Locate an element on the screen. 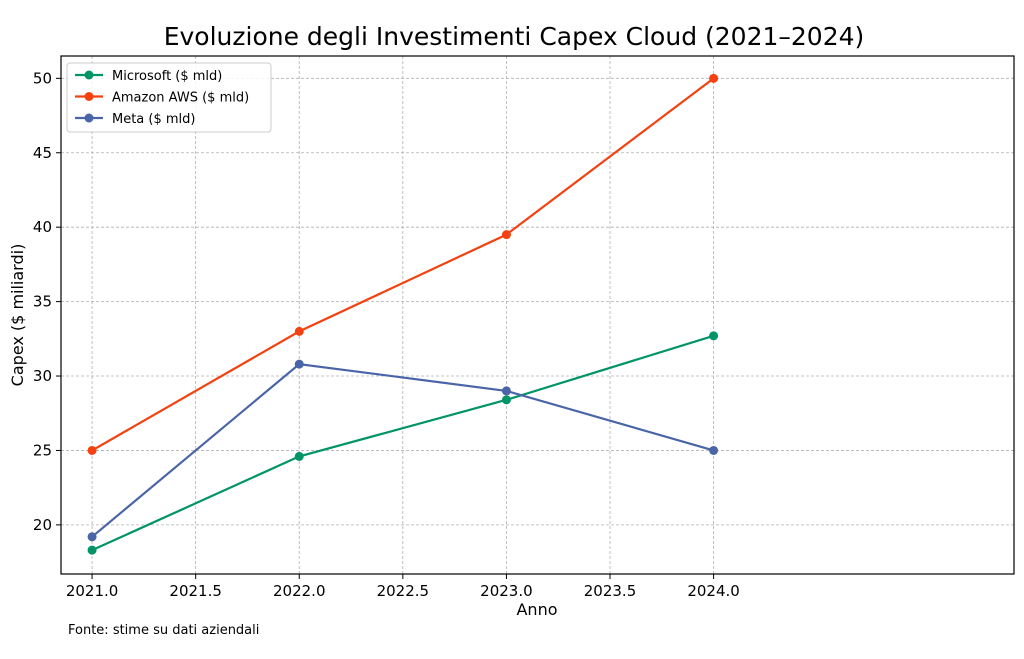 The image size is (1024, 659). legend-item: Amazon AWS ($ mld) is located at coordinates (162, 98).